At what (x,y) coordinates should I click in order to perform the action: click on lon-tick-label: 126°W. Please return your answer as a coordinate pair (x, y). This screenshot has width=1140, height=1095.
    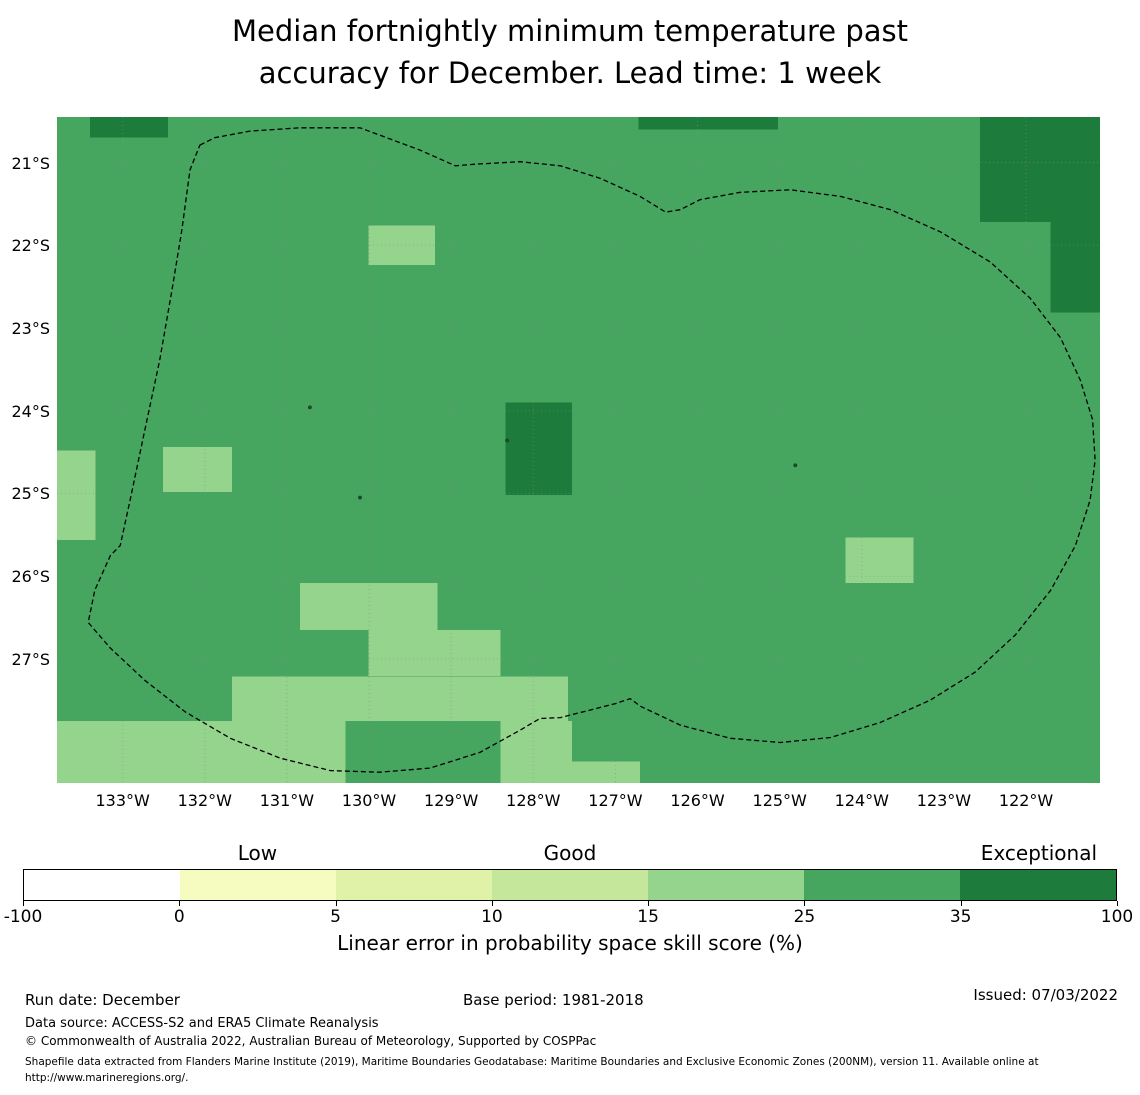
    Looking at the image, I should click on (697, 800).